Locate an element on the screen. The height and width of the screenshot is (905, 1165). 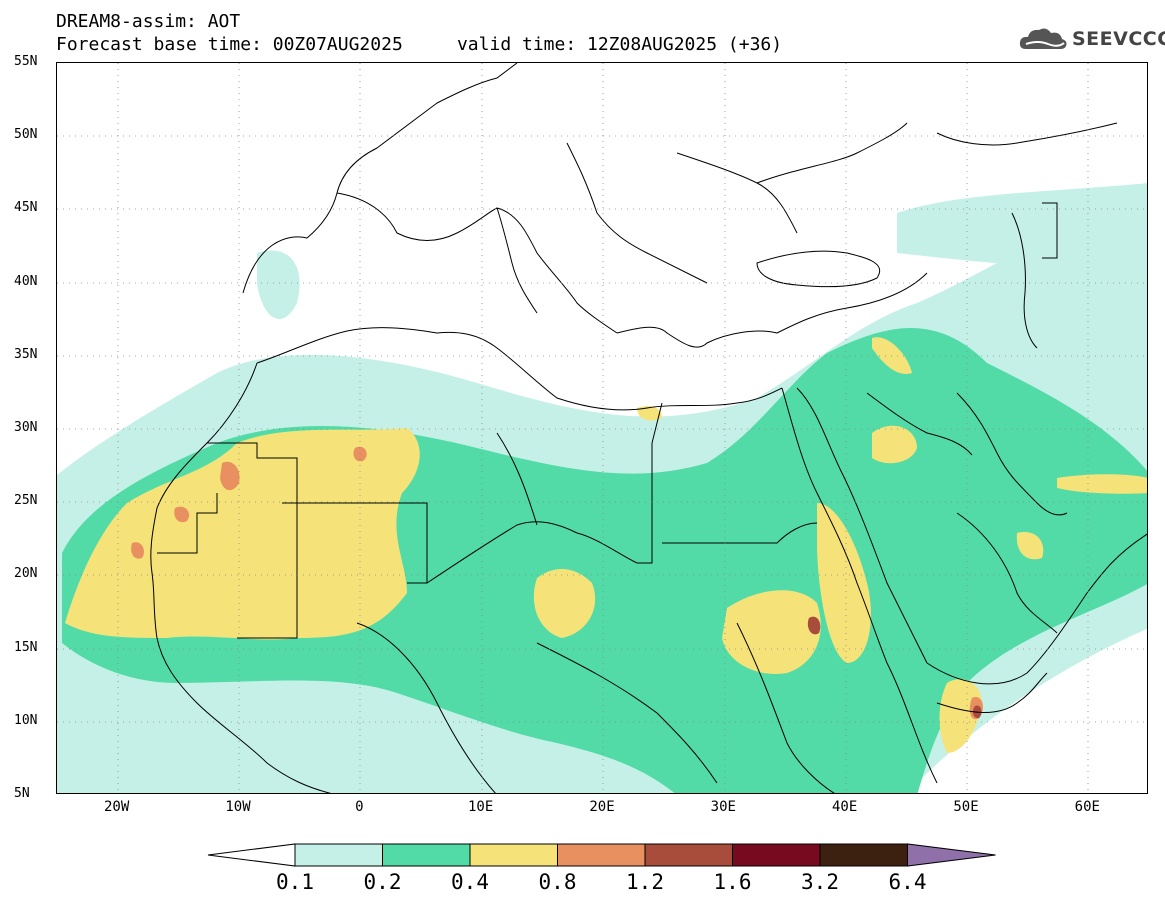
lon-tick-label: 10W is located at coordinates (238, 807).